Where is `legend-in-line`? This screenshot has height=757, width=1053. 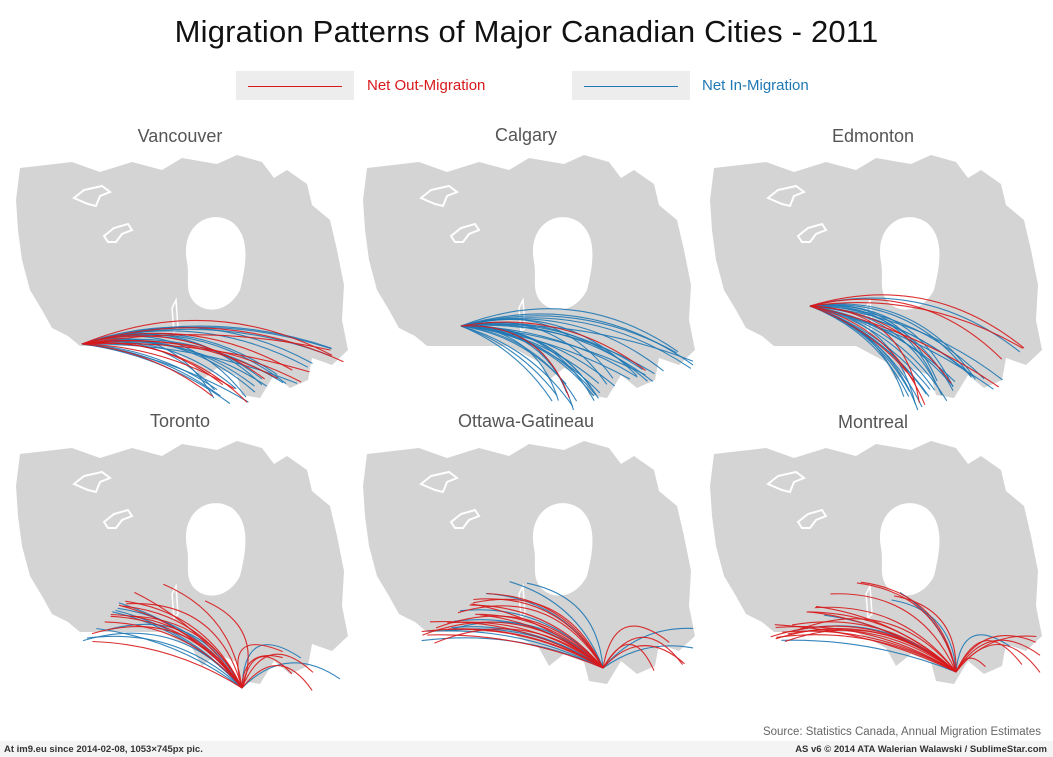 legend-in-line is located at coordinates (631, 86).